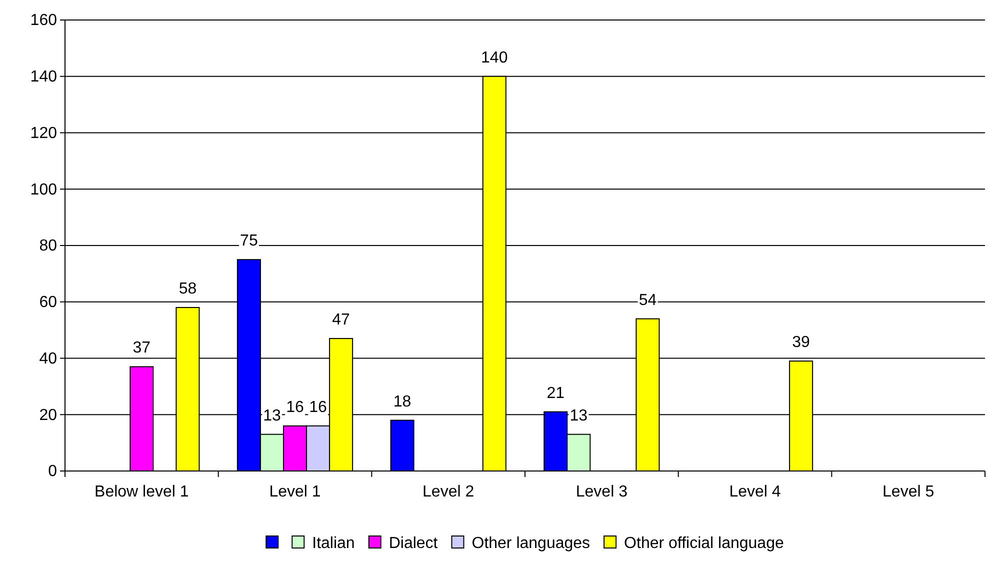  I want to click on data-label: 39, so click(801, 343).